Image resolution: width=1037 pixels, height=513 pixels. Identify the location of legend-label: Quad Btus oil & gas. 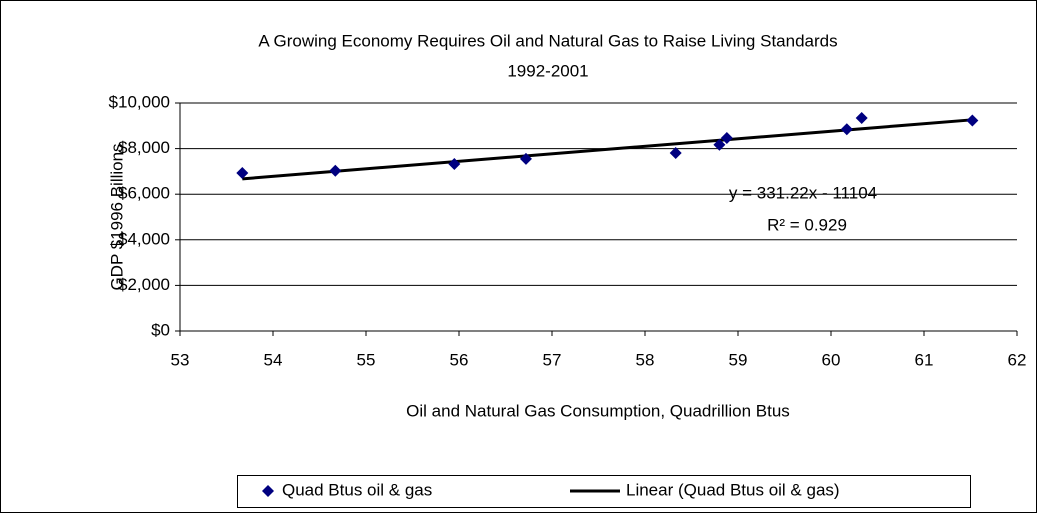
(357, 489).